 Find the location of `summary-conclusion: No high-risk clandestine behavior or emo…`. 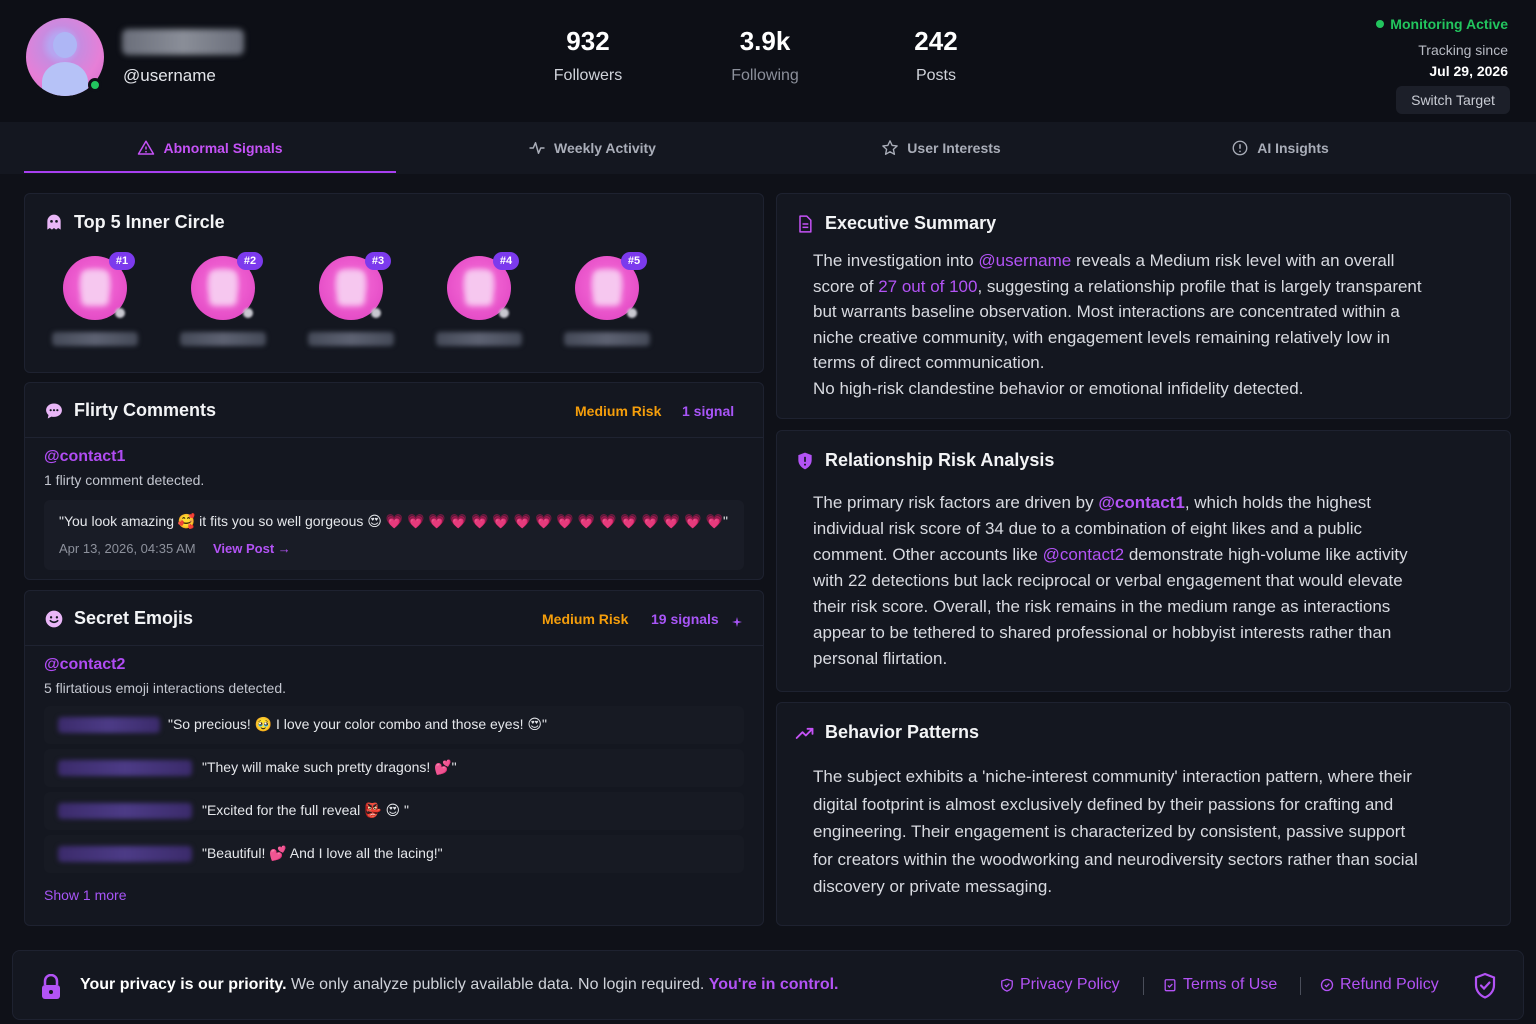

summary-conclusion: No high-risk clandestine behavior or emo… is located at coordinates (1058, 388).